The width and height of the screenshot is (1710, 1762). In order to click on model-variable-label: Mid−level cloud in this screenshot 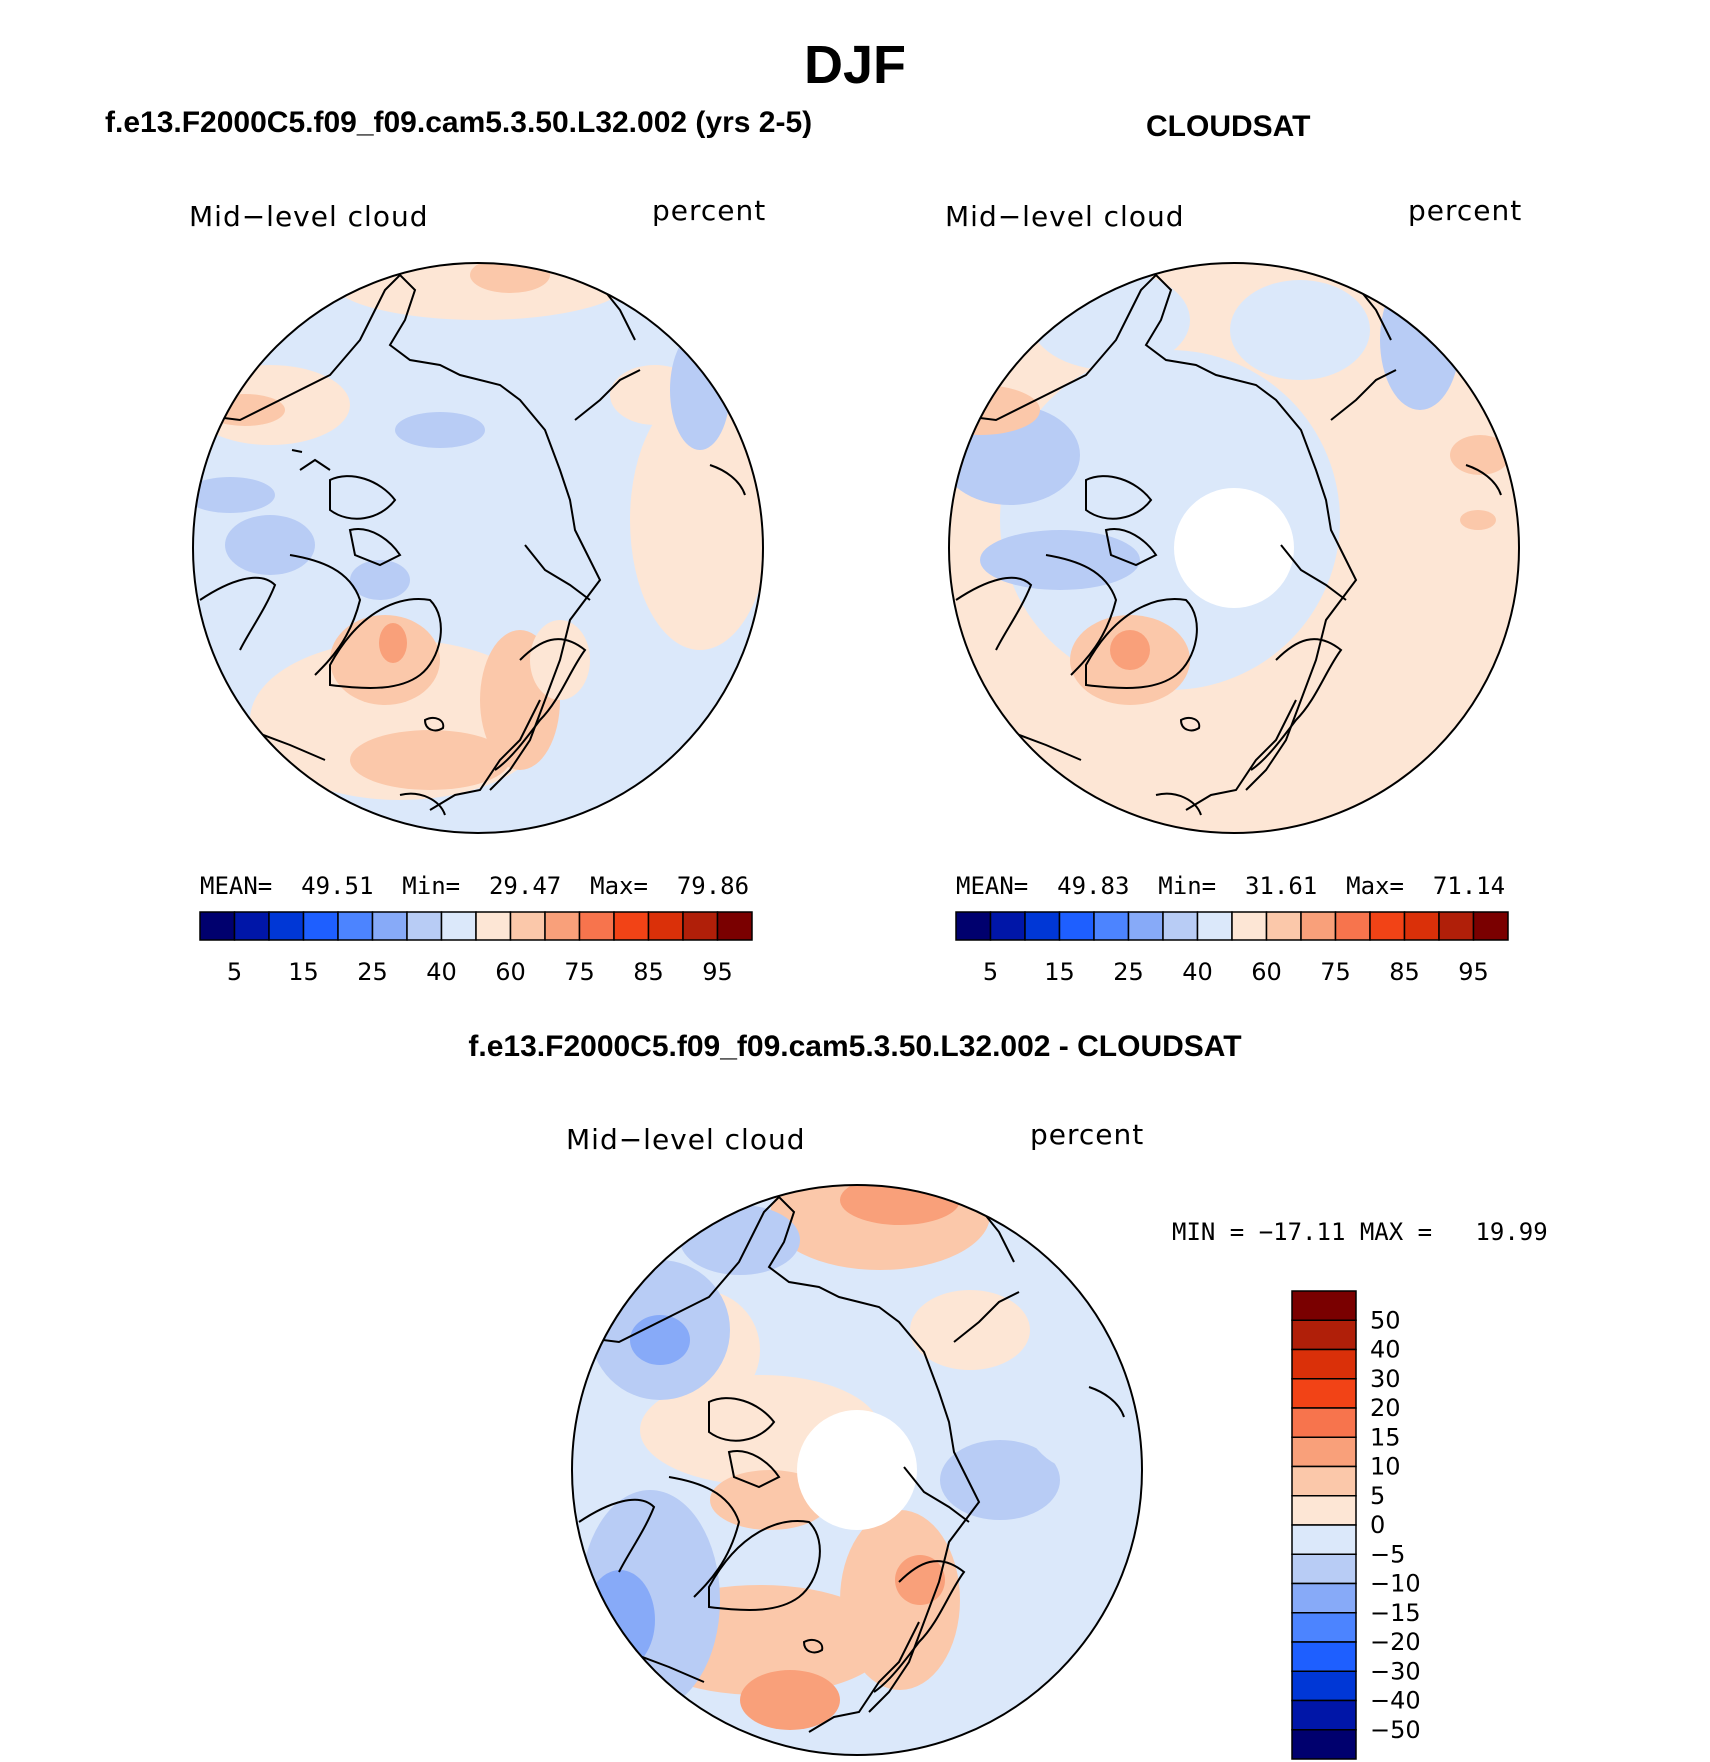, I will do `click(309, 216)`.